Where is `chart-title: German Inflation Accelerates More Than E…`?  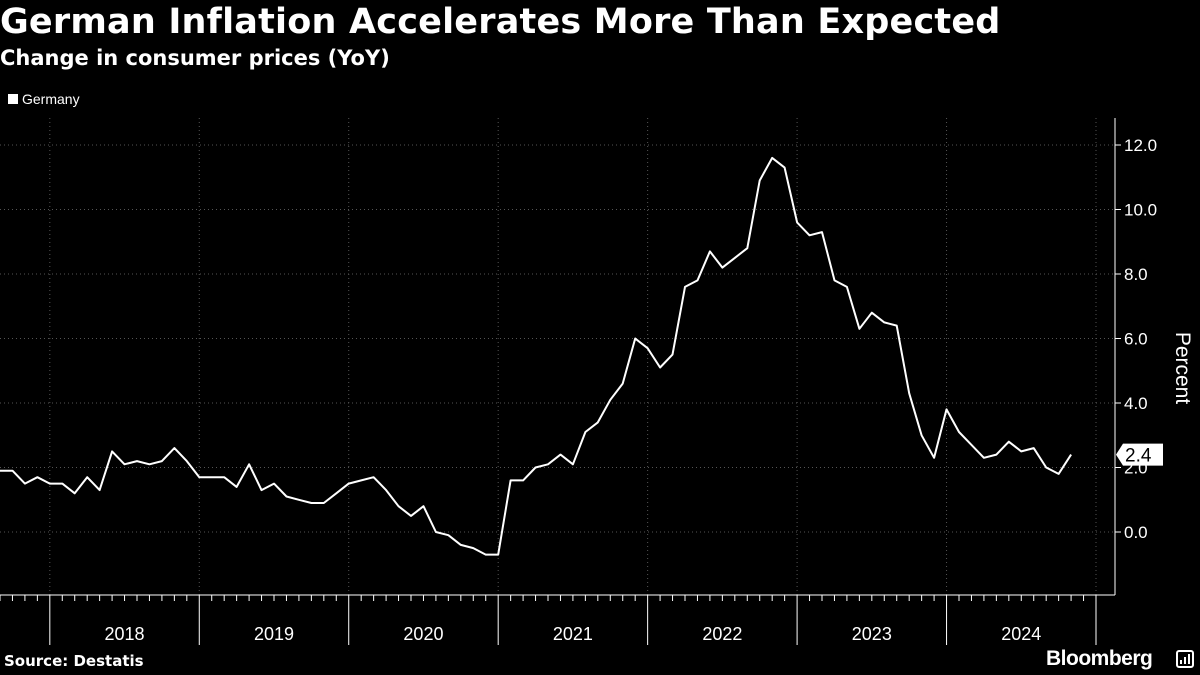 chart-title: German Inflation Accelerates More Than E… is located at coordinates (500, 22).